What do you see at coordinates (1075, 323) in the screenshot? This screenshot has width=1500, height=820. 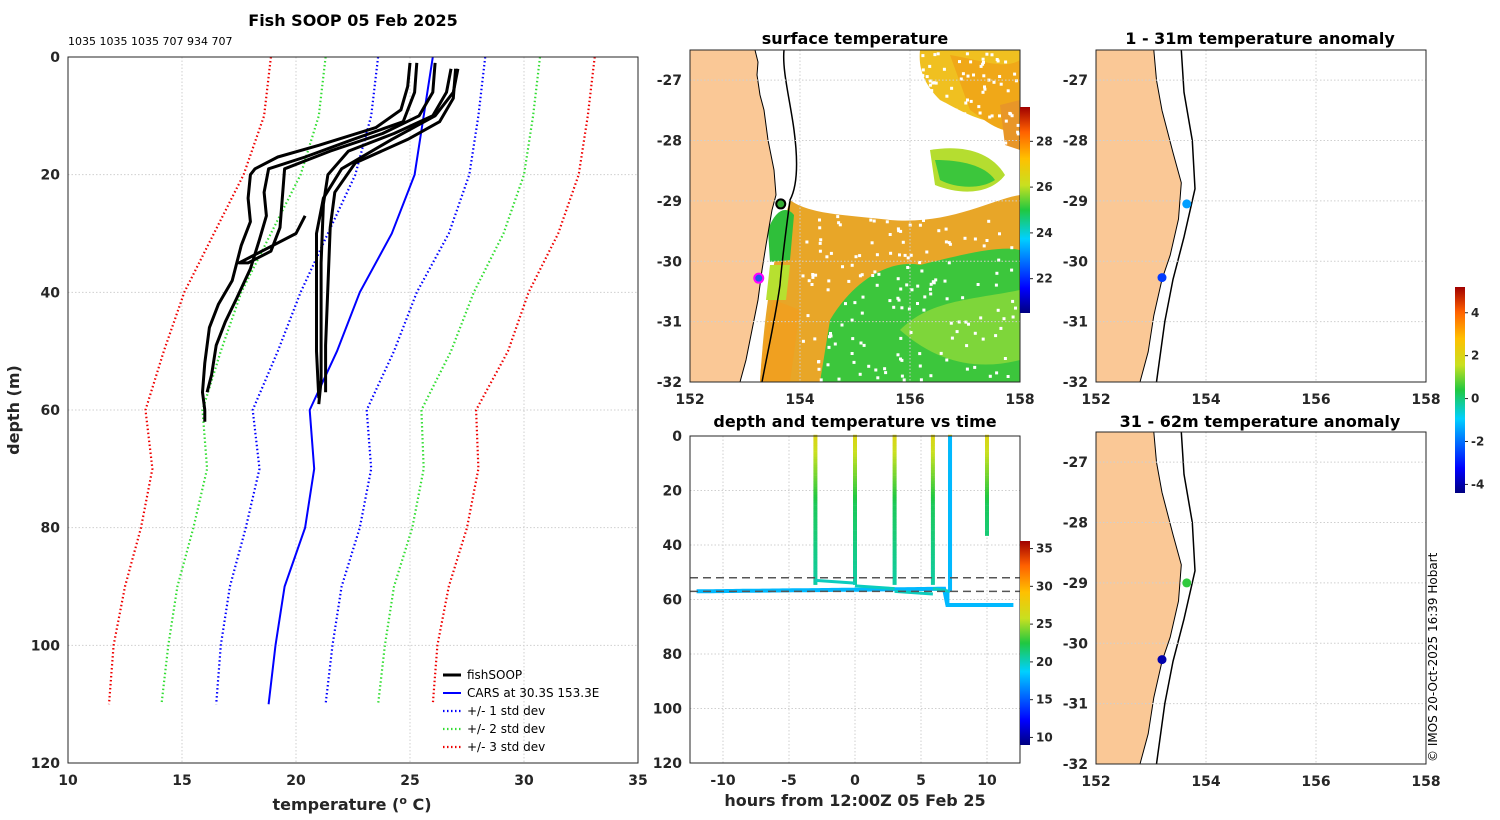 I see `anomaly-shallow-ytick-label: -31` at bounding box center [1075, 323].